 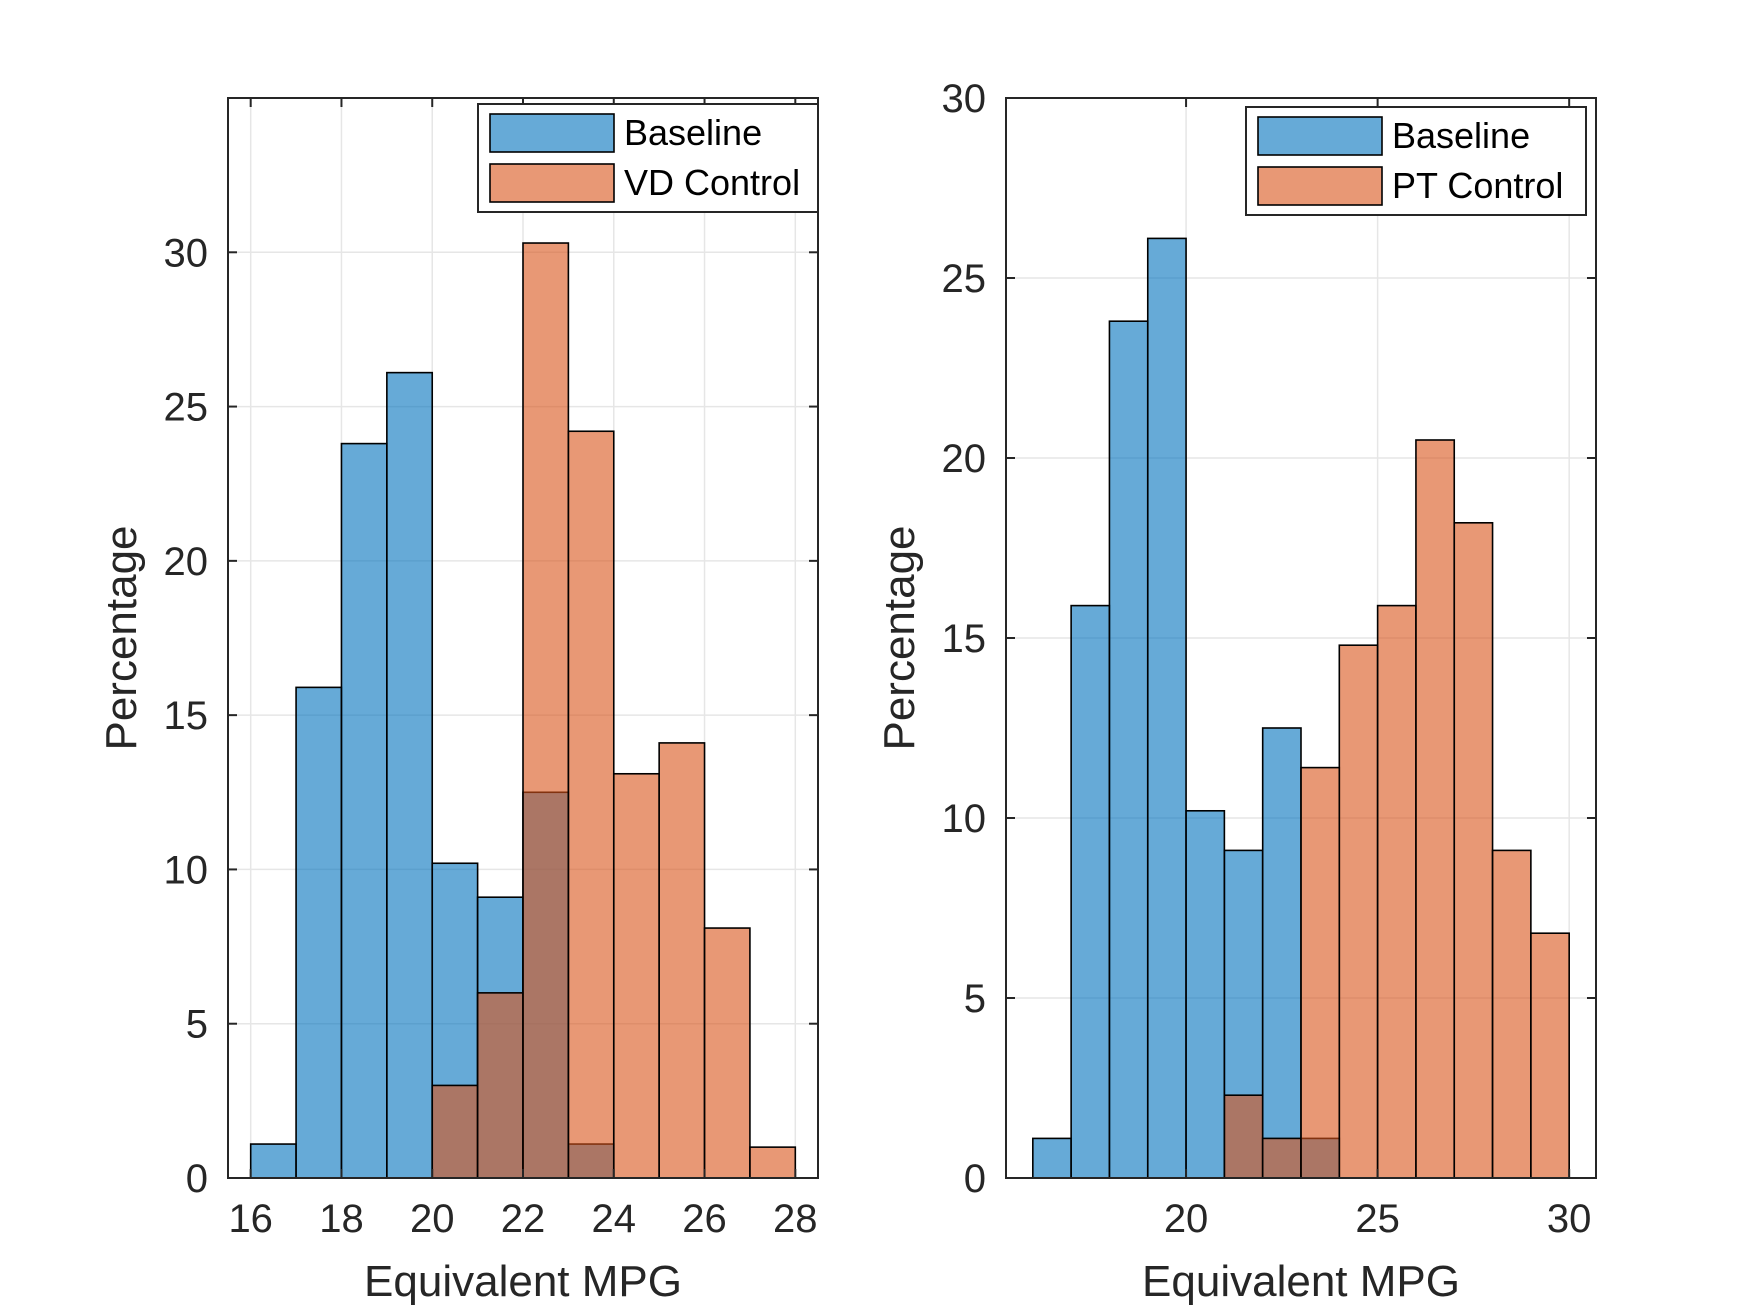 I want to click on x-tick-label: 28, so click(x=795, y=1219).